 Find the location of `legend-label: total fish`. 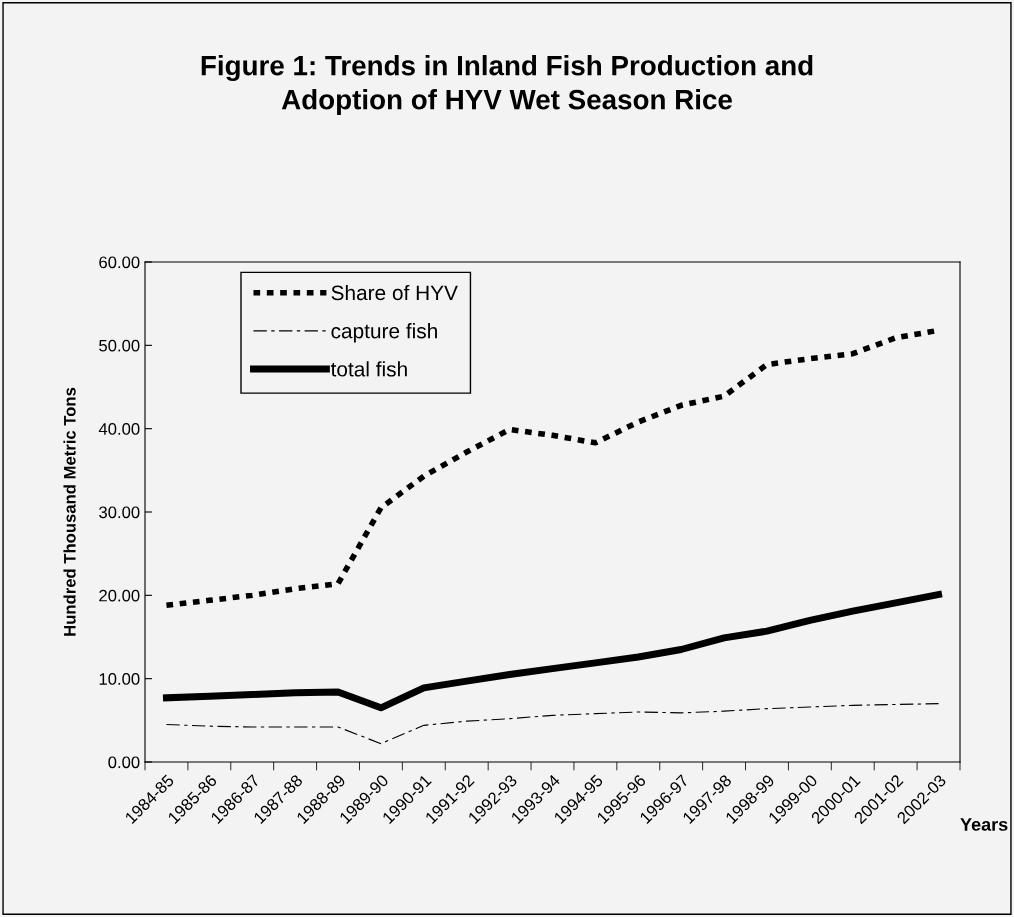

legend-label: total fish is located at coordinates (368, 369).